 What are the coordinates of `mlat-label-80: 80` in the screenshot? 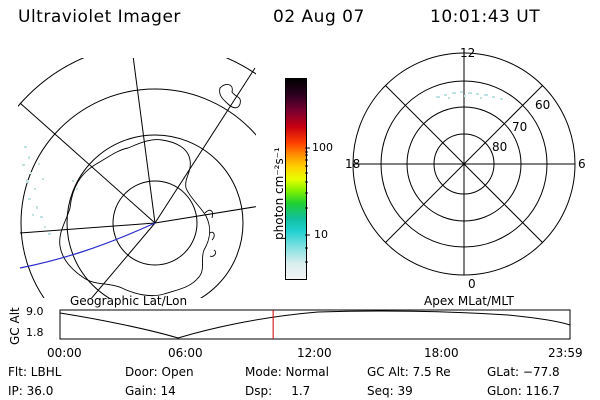 It's located at (500, 147).